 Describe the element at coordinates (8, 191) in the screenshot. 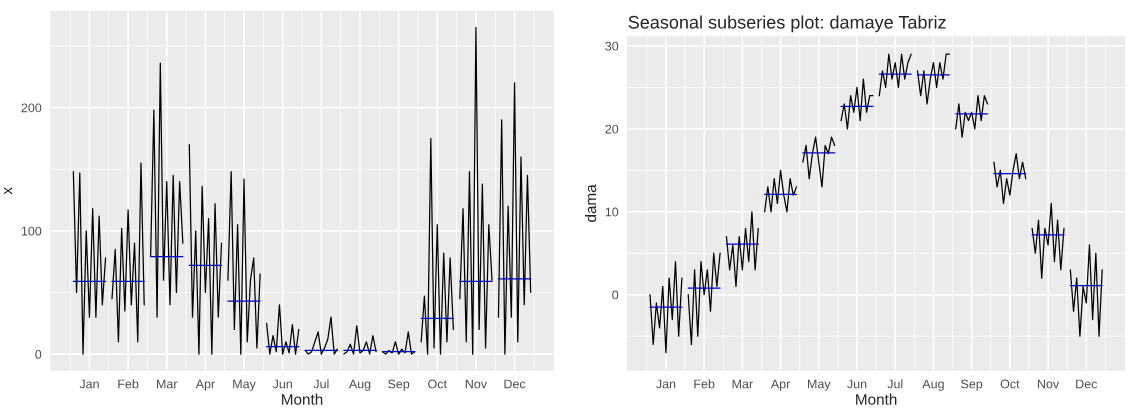

I see `y-axis-title: x` at that location.